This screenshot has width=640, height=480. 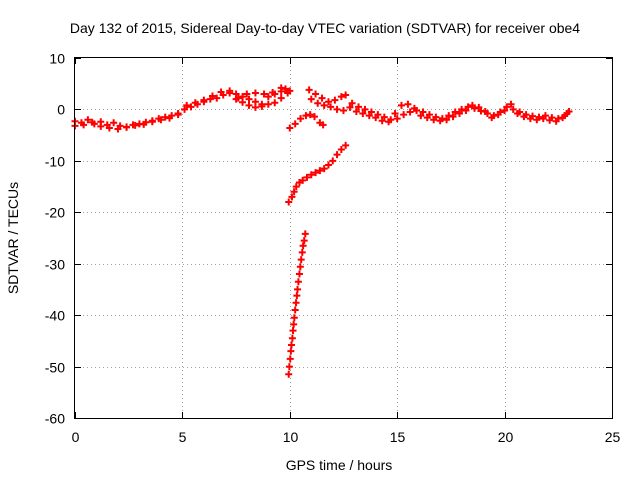 What do you see at coordinates (398, 437) in the screenshot?
I see `x-tick-label: 15` at bounding box center [398, 437].